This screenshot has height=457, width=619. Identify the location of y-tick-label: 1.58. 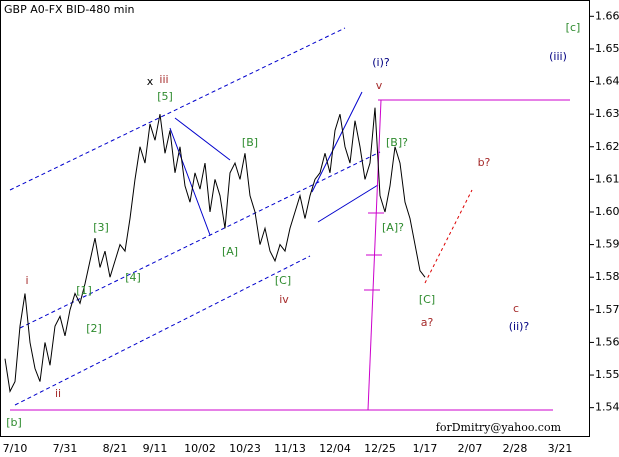
(607, 276).